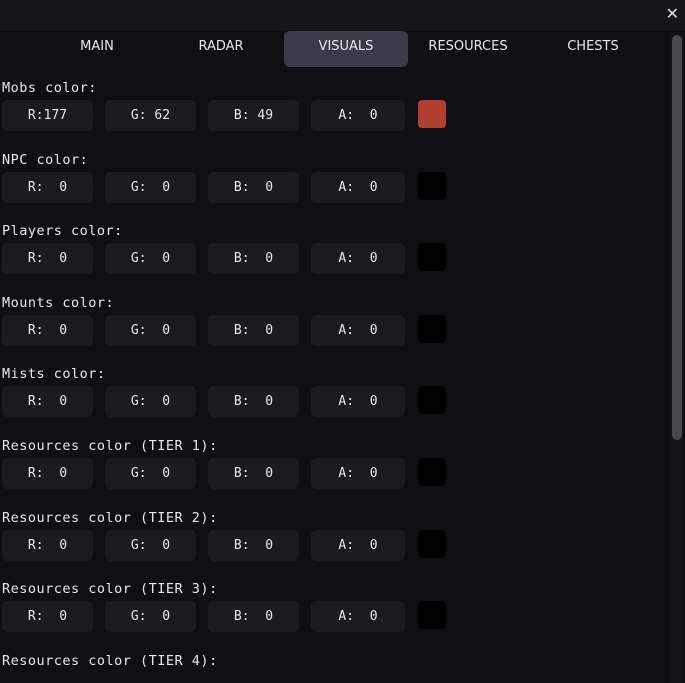 This screenshot has width=685, height=683. I want to click on section-label: Mounts color:, so click(58, 302).